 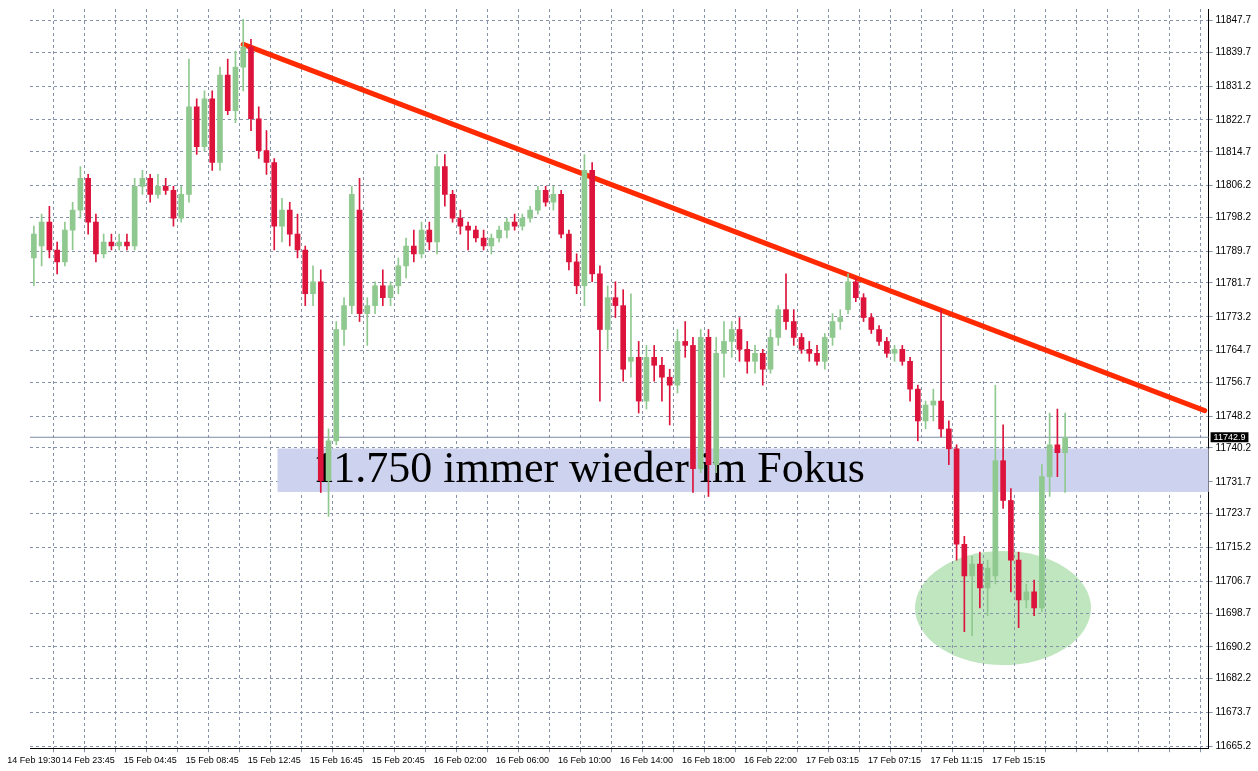 I want to click on y-tick-label: 11748.2, so click(x=1233, y=415).